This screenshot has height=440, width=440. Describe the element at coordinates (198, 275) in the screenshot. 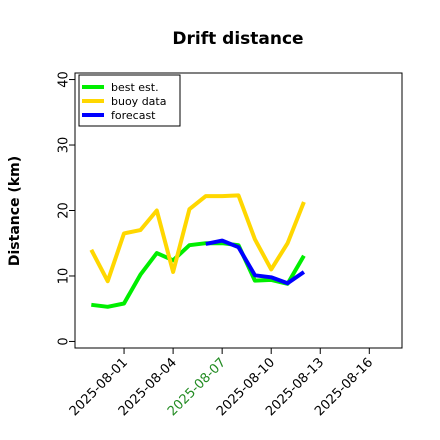

I see `series-line-best-est` at that location.